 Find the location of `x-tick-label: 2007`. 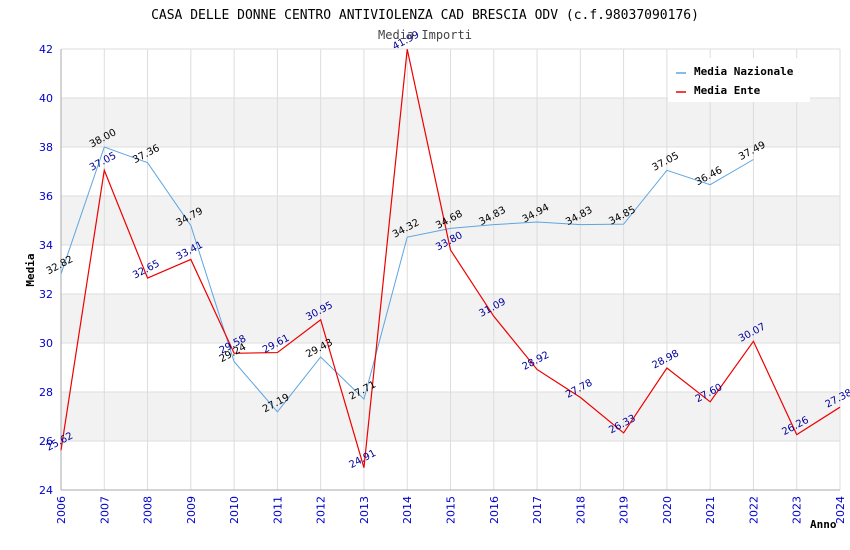

x-tick-label: 2007 is located at coordinates (104, 510).